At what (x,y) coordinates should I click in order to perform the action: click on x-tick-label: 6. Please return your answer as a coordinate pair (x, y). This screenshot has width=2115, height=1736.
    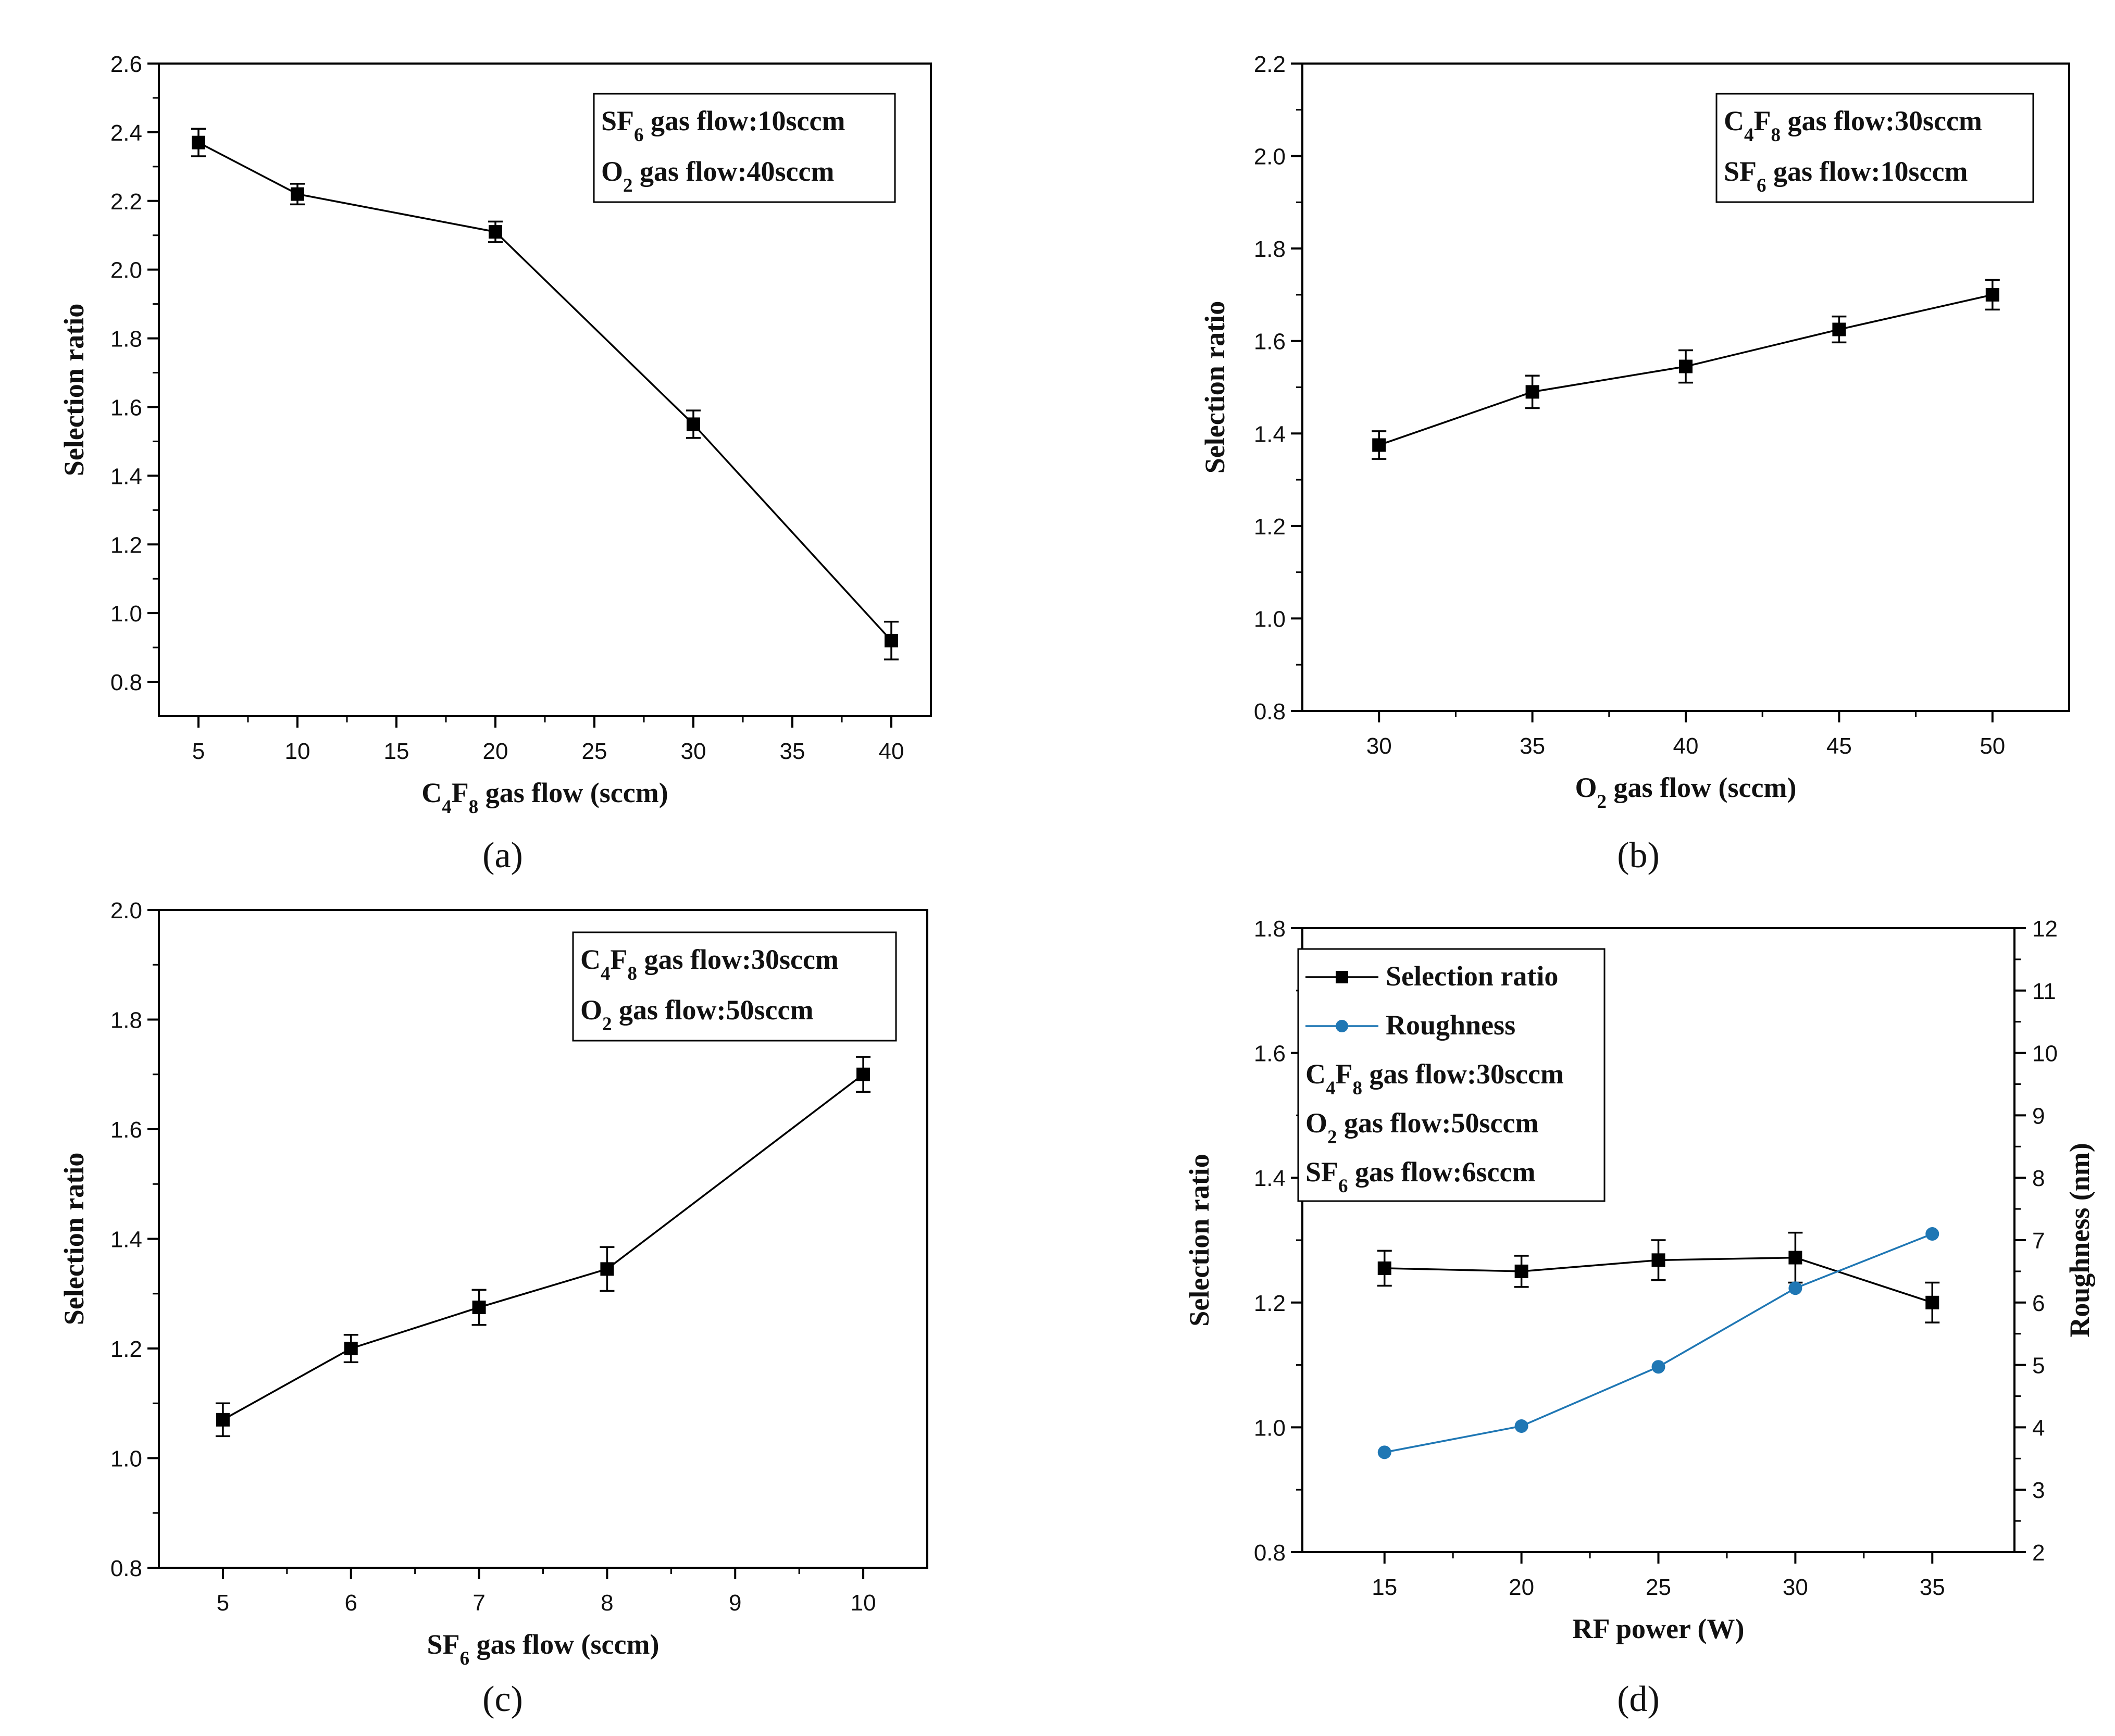
    Looking at the image, I should click on (351, 1603).